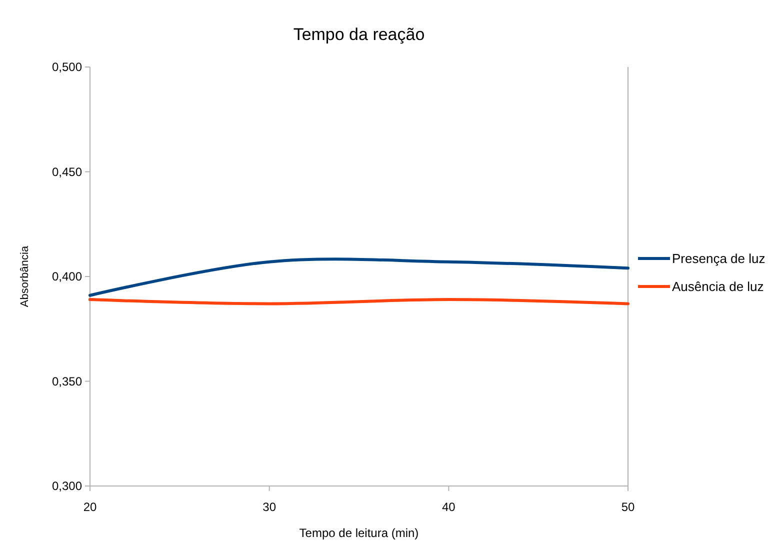 Image resolution: width=784 pixels, height=542 pixels. What do you see at coordinates (269, 507) in the screenshot?
I see `x-tick-label: 30` at bounding box center [269, 507].